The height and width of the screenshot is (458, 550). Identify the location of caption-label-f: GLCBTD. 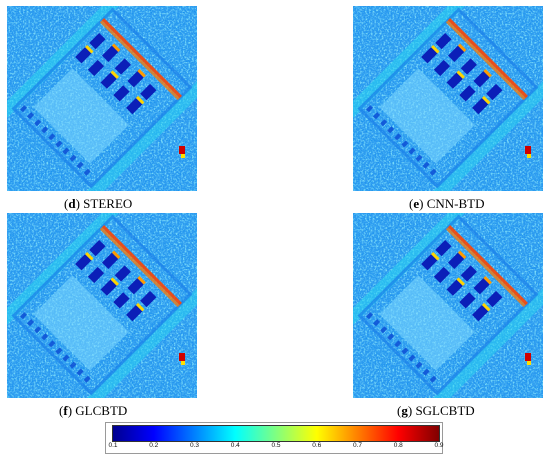
(101, 410).